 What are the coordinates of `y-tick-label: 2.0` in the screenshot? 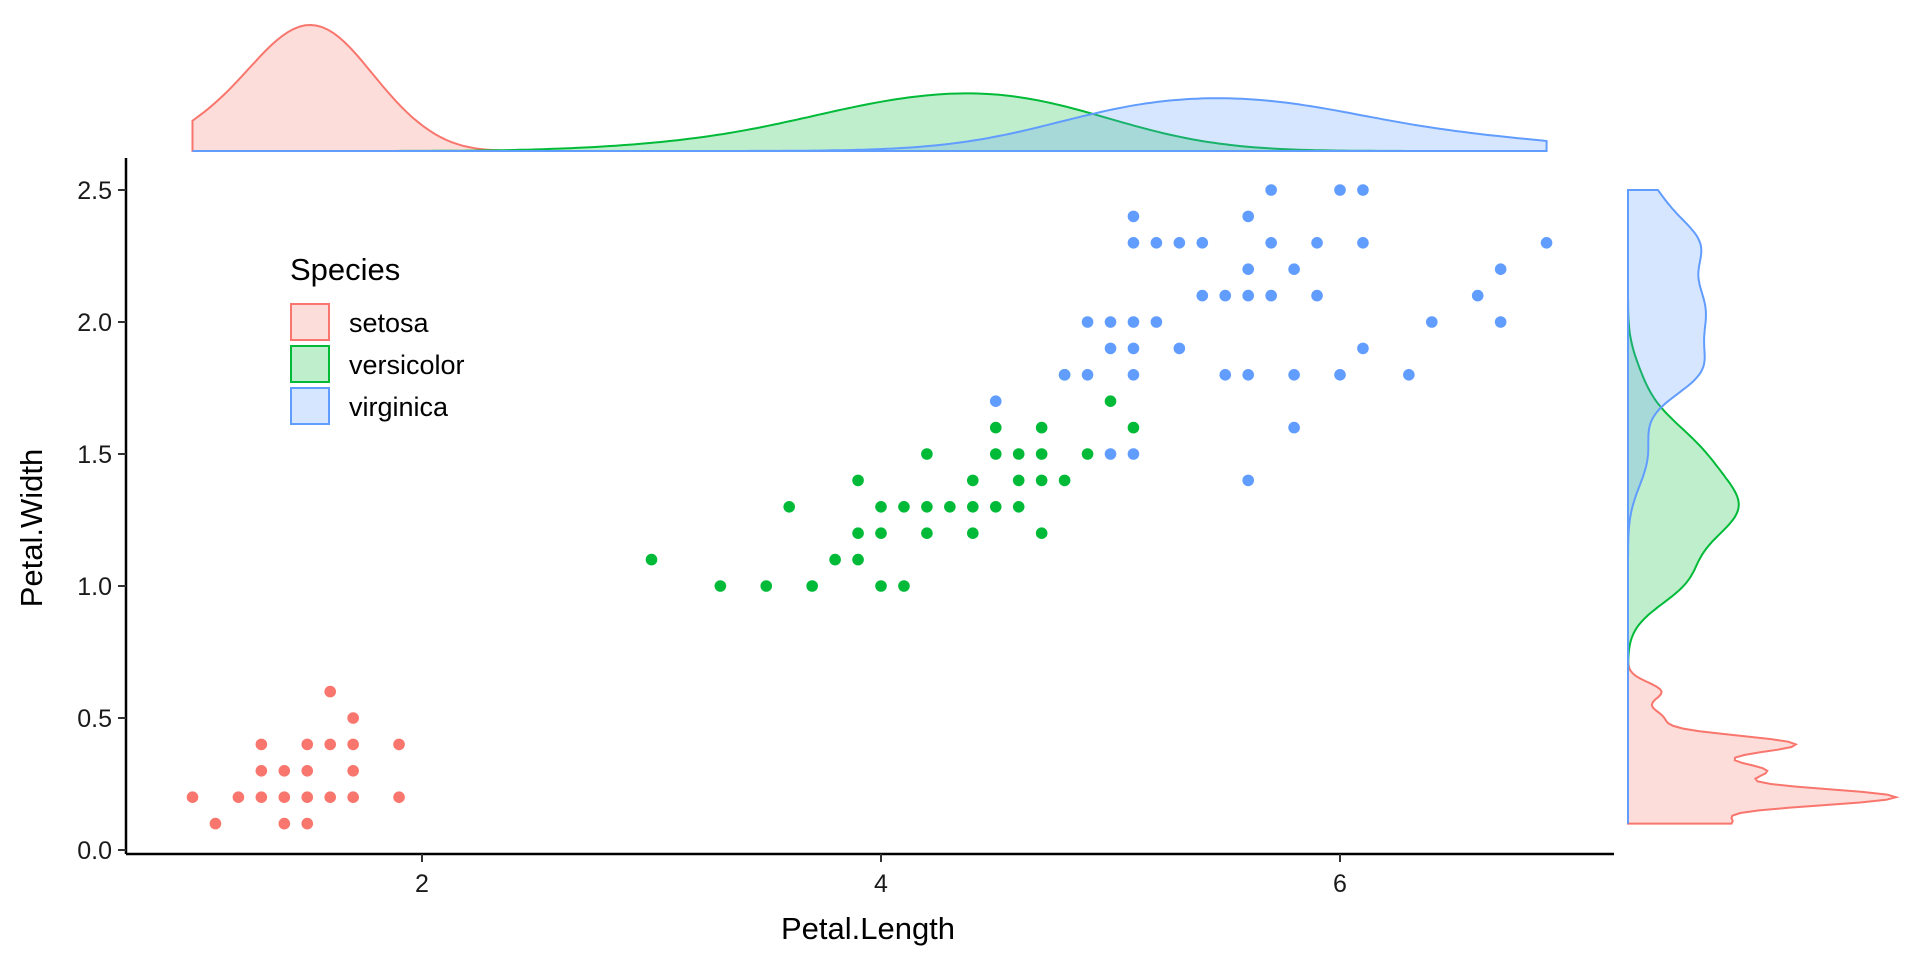 It's located at (94, 323).